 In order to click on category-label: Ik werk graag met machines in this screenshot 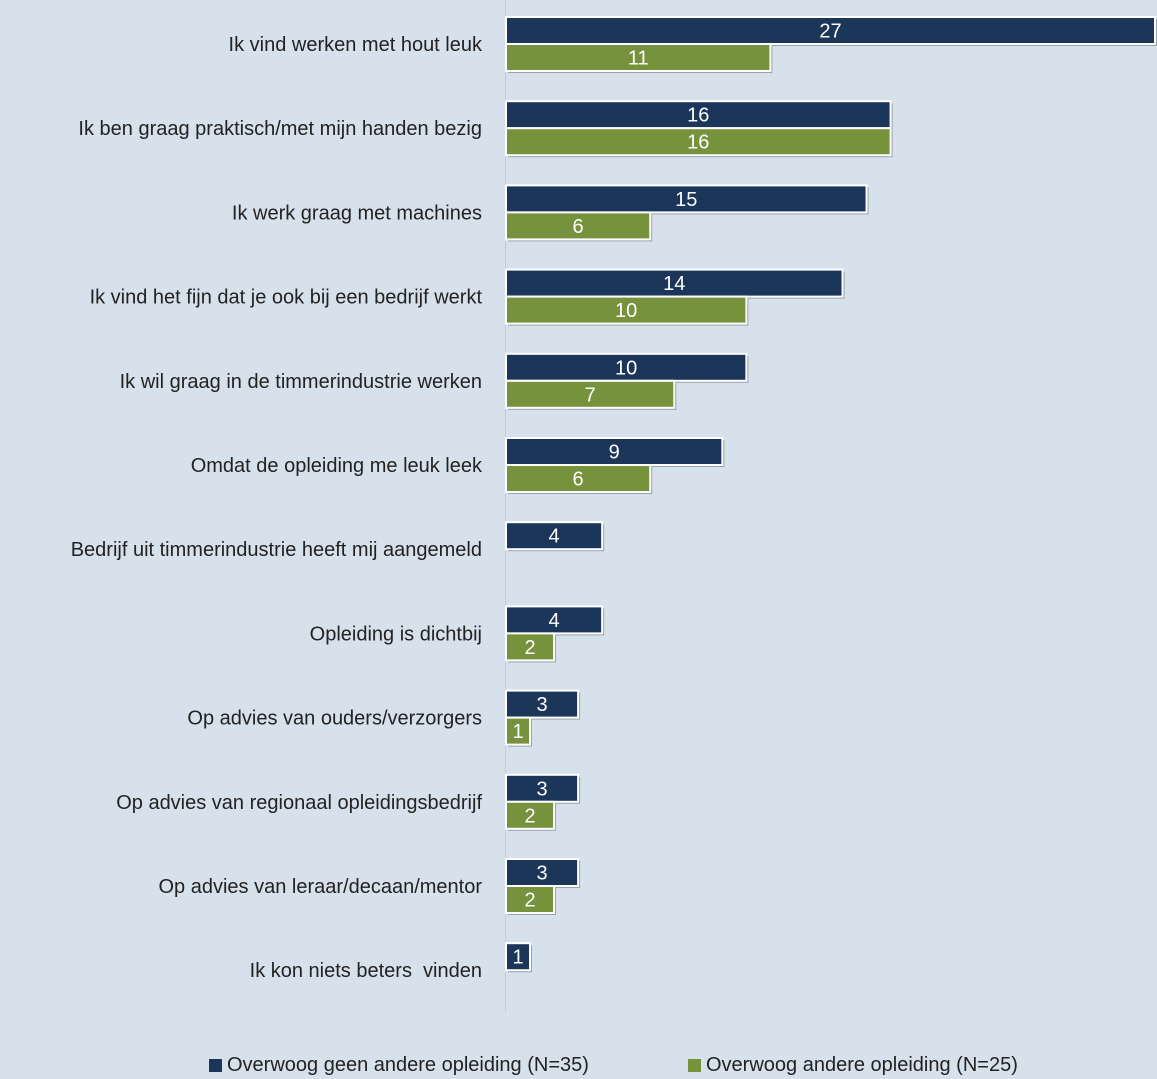, I will do `click(357, 213)`.